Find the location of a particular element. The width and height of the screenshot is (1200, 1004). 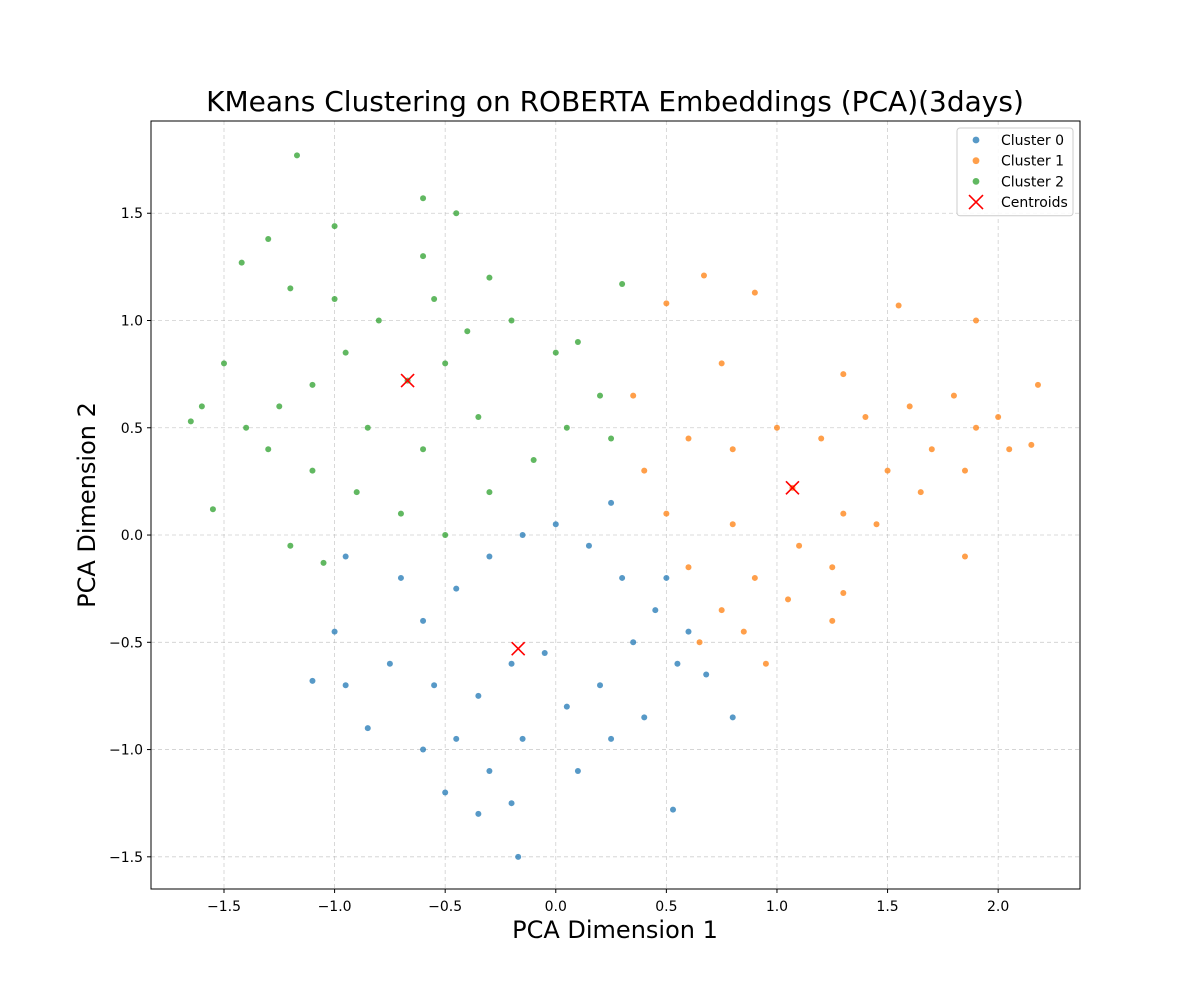

x-tick-label: 1.0 is located at coordinates (777, 907).